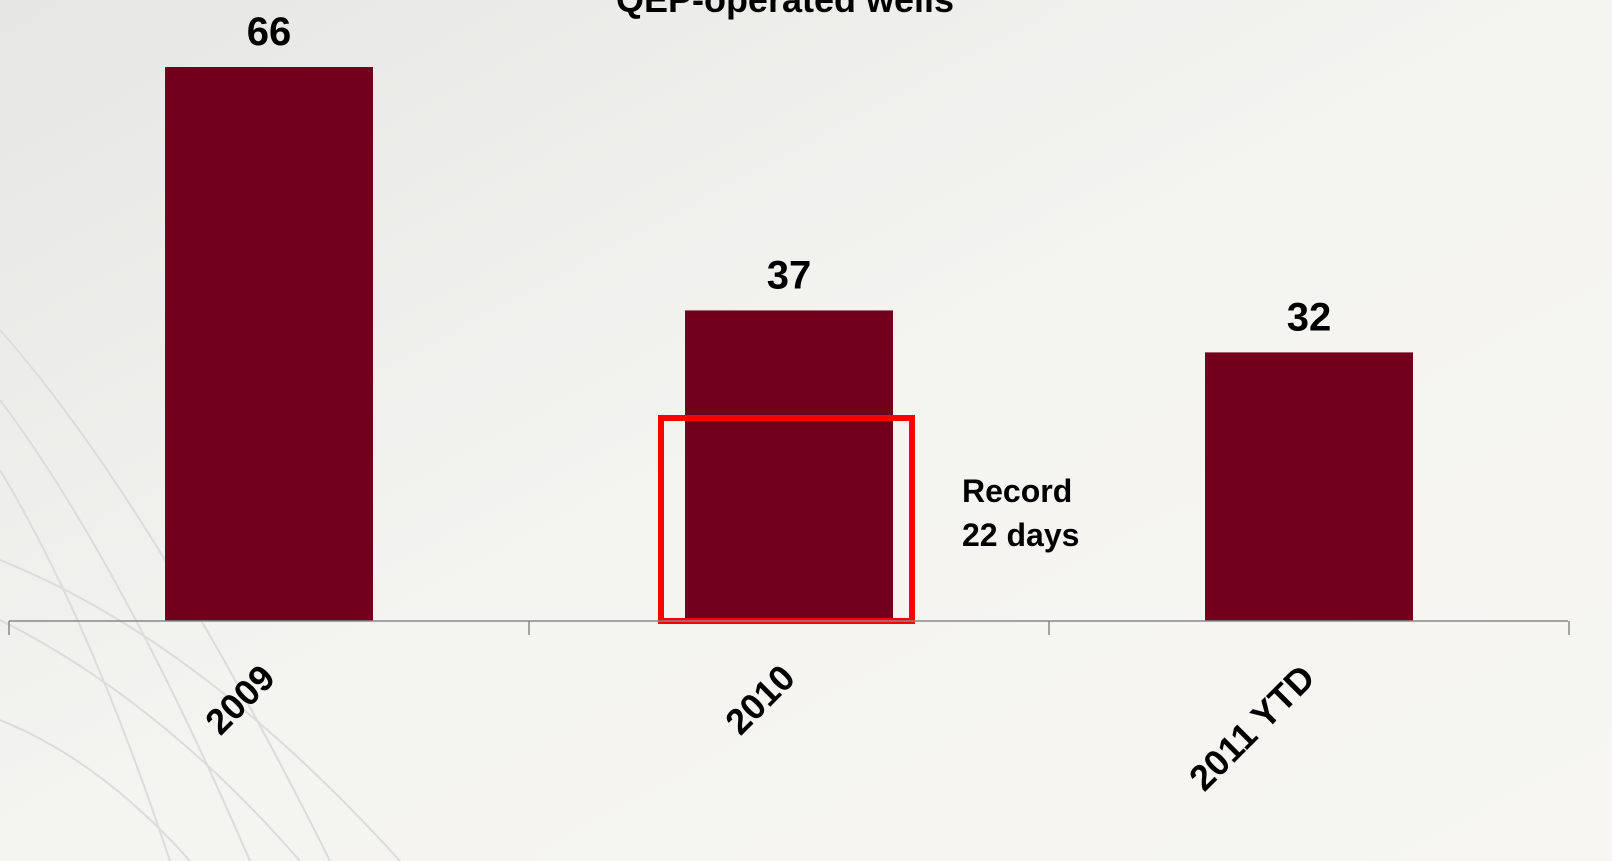  What do you see at coordinates (789, 275) in the screenshot?
I see `data-label: 37` at bounding box center [789, 275].